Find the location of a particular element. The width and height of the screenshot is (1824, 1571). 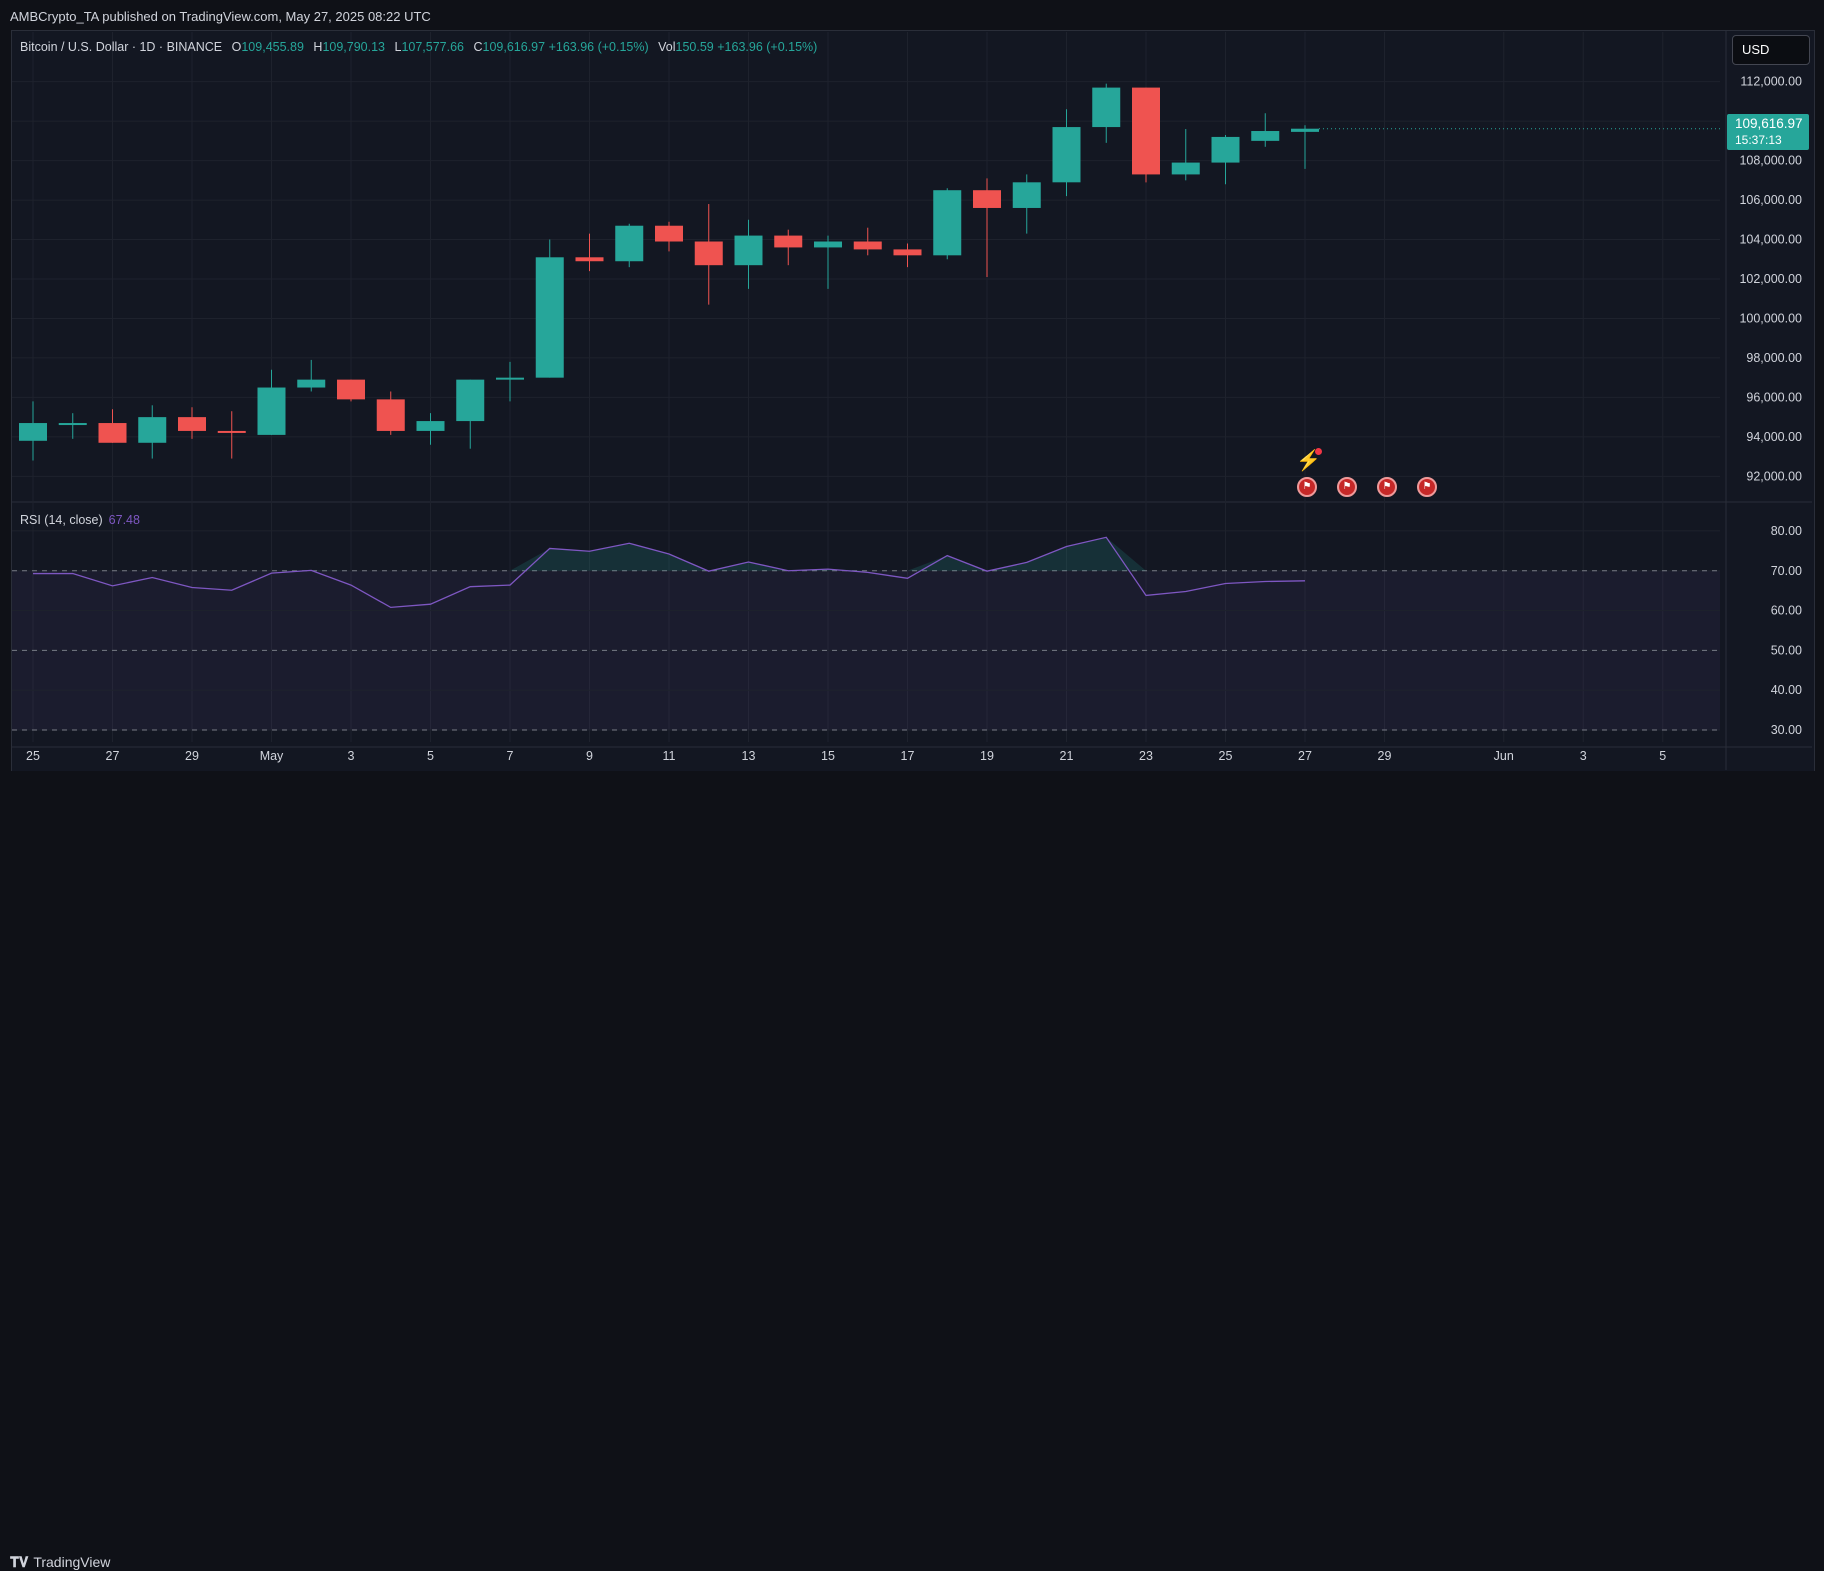

high-value: 109,790.13 is located at coordinates (353, 47).